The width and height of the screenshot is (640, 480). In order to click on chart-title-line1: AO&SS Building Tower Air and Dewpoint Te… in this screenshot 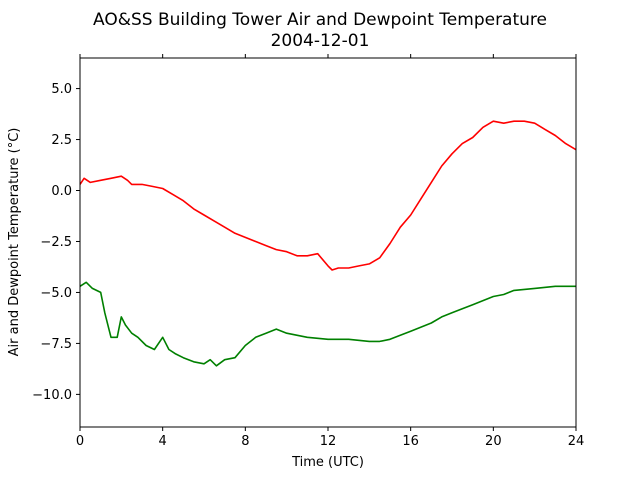, I will do `click(320, 20)`.